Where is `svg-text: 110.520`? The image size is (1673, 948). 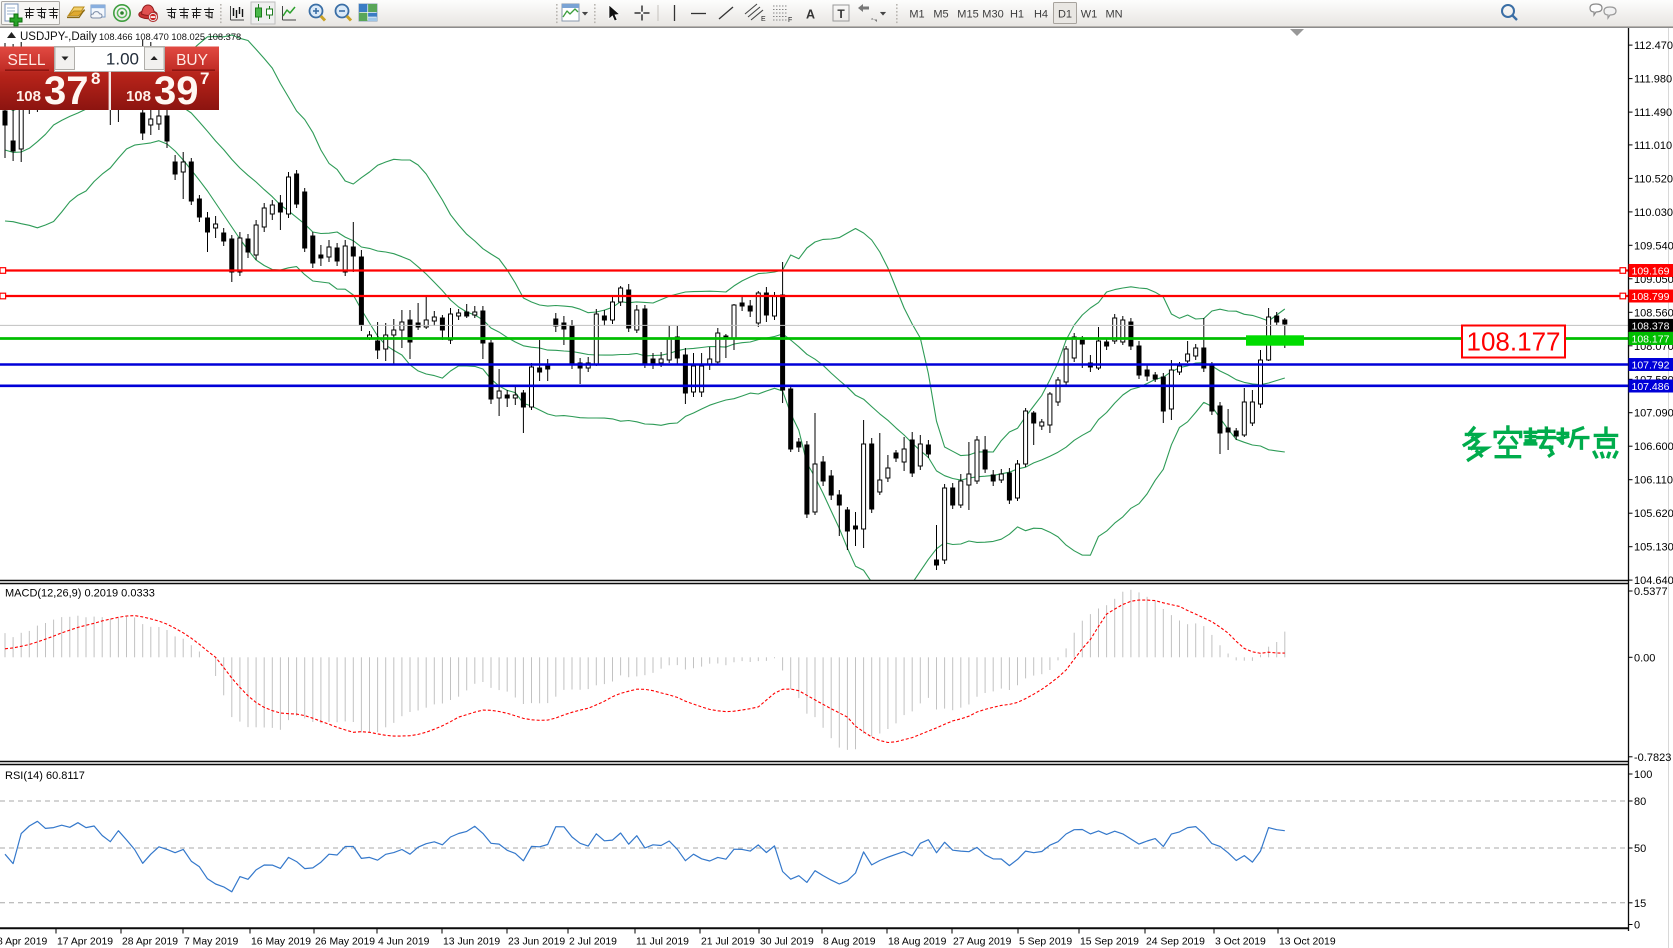 svg-text: 110.520 is located at coordinates (1653, 179).